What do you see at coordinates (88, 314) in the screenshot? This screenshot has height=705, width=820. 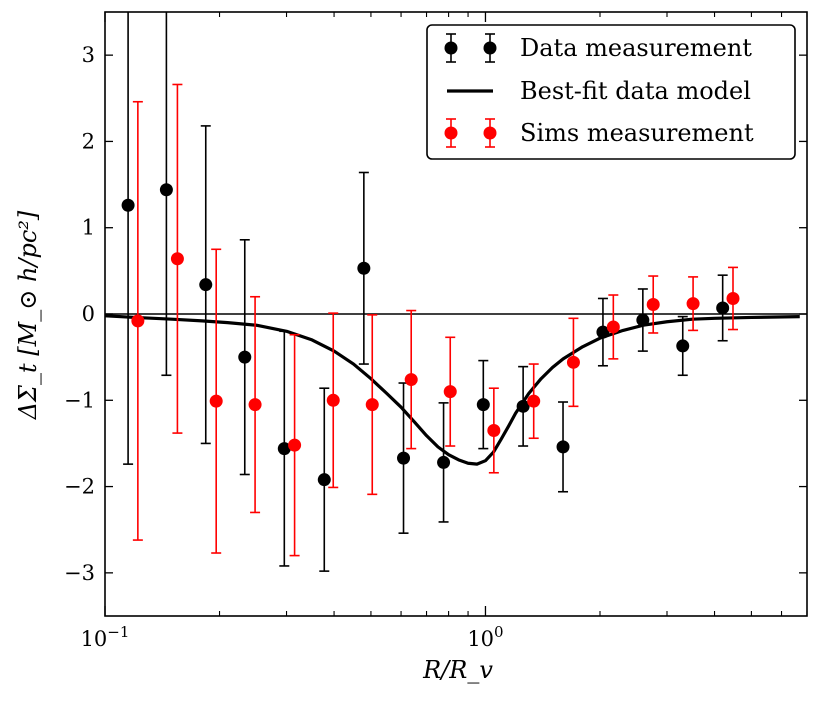 I see `y-tick-label: 0` at bounding box center [88, 314].